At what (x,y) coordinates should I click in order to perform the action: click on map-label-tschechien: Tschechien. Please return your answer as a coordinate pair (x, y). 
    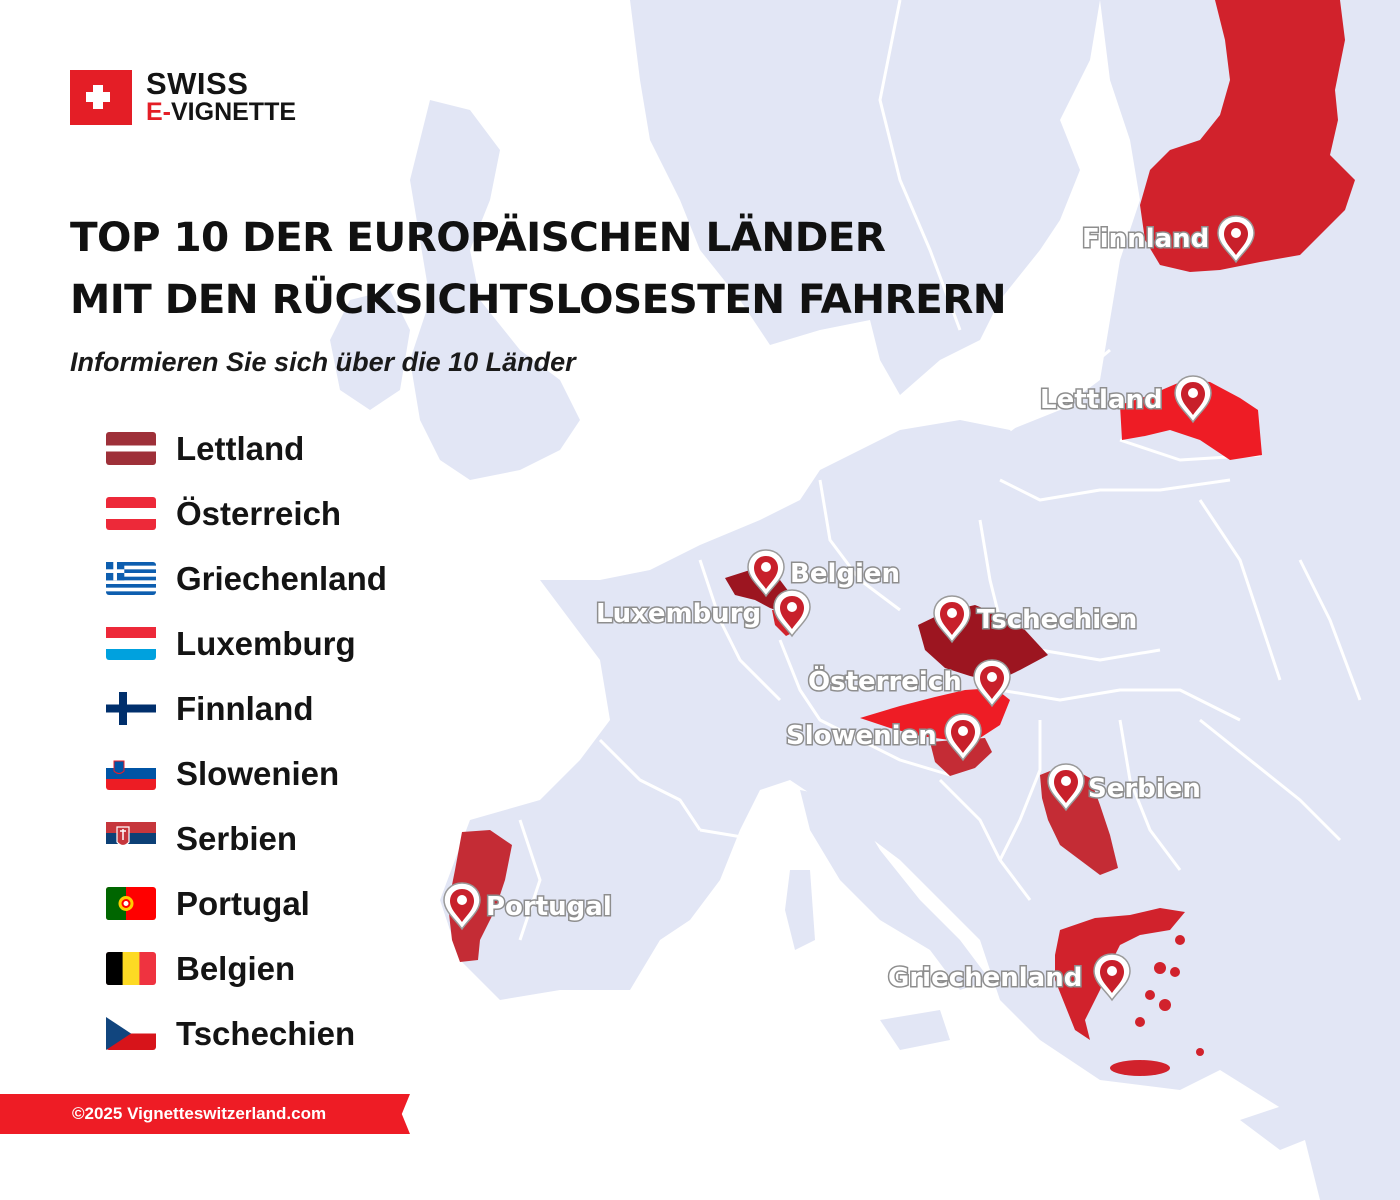
    Looking at the image, I should click on (1057, 620).